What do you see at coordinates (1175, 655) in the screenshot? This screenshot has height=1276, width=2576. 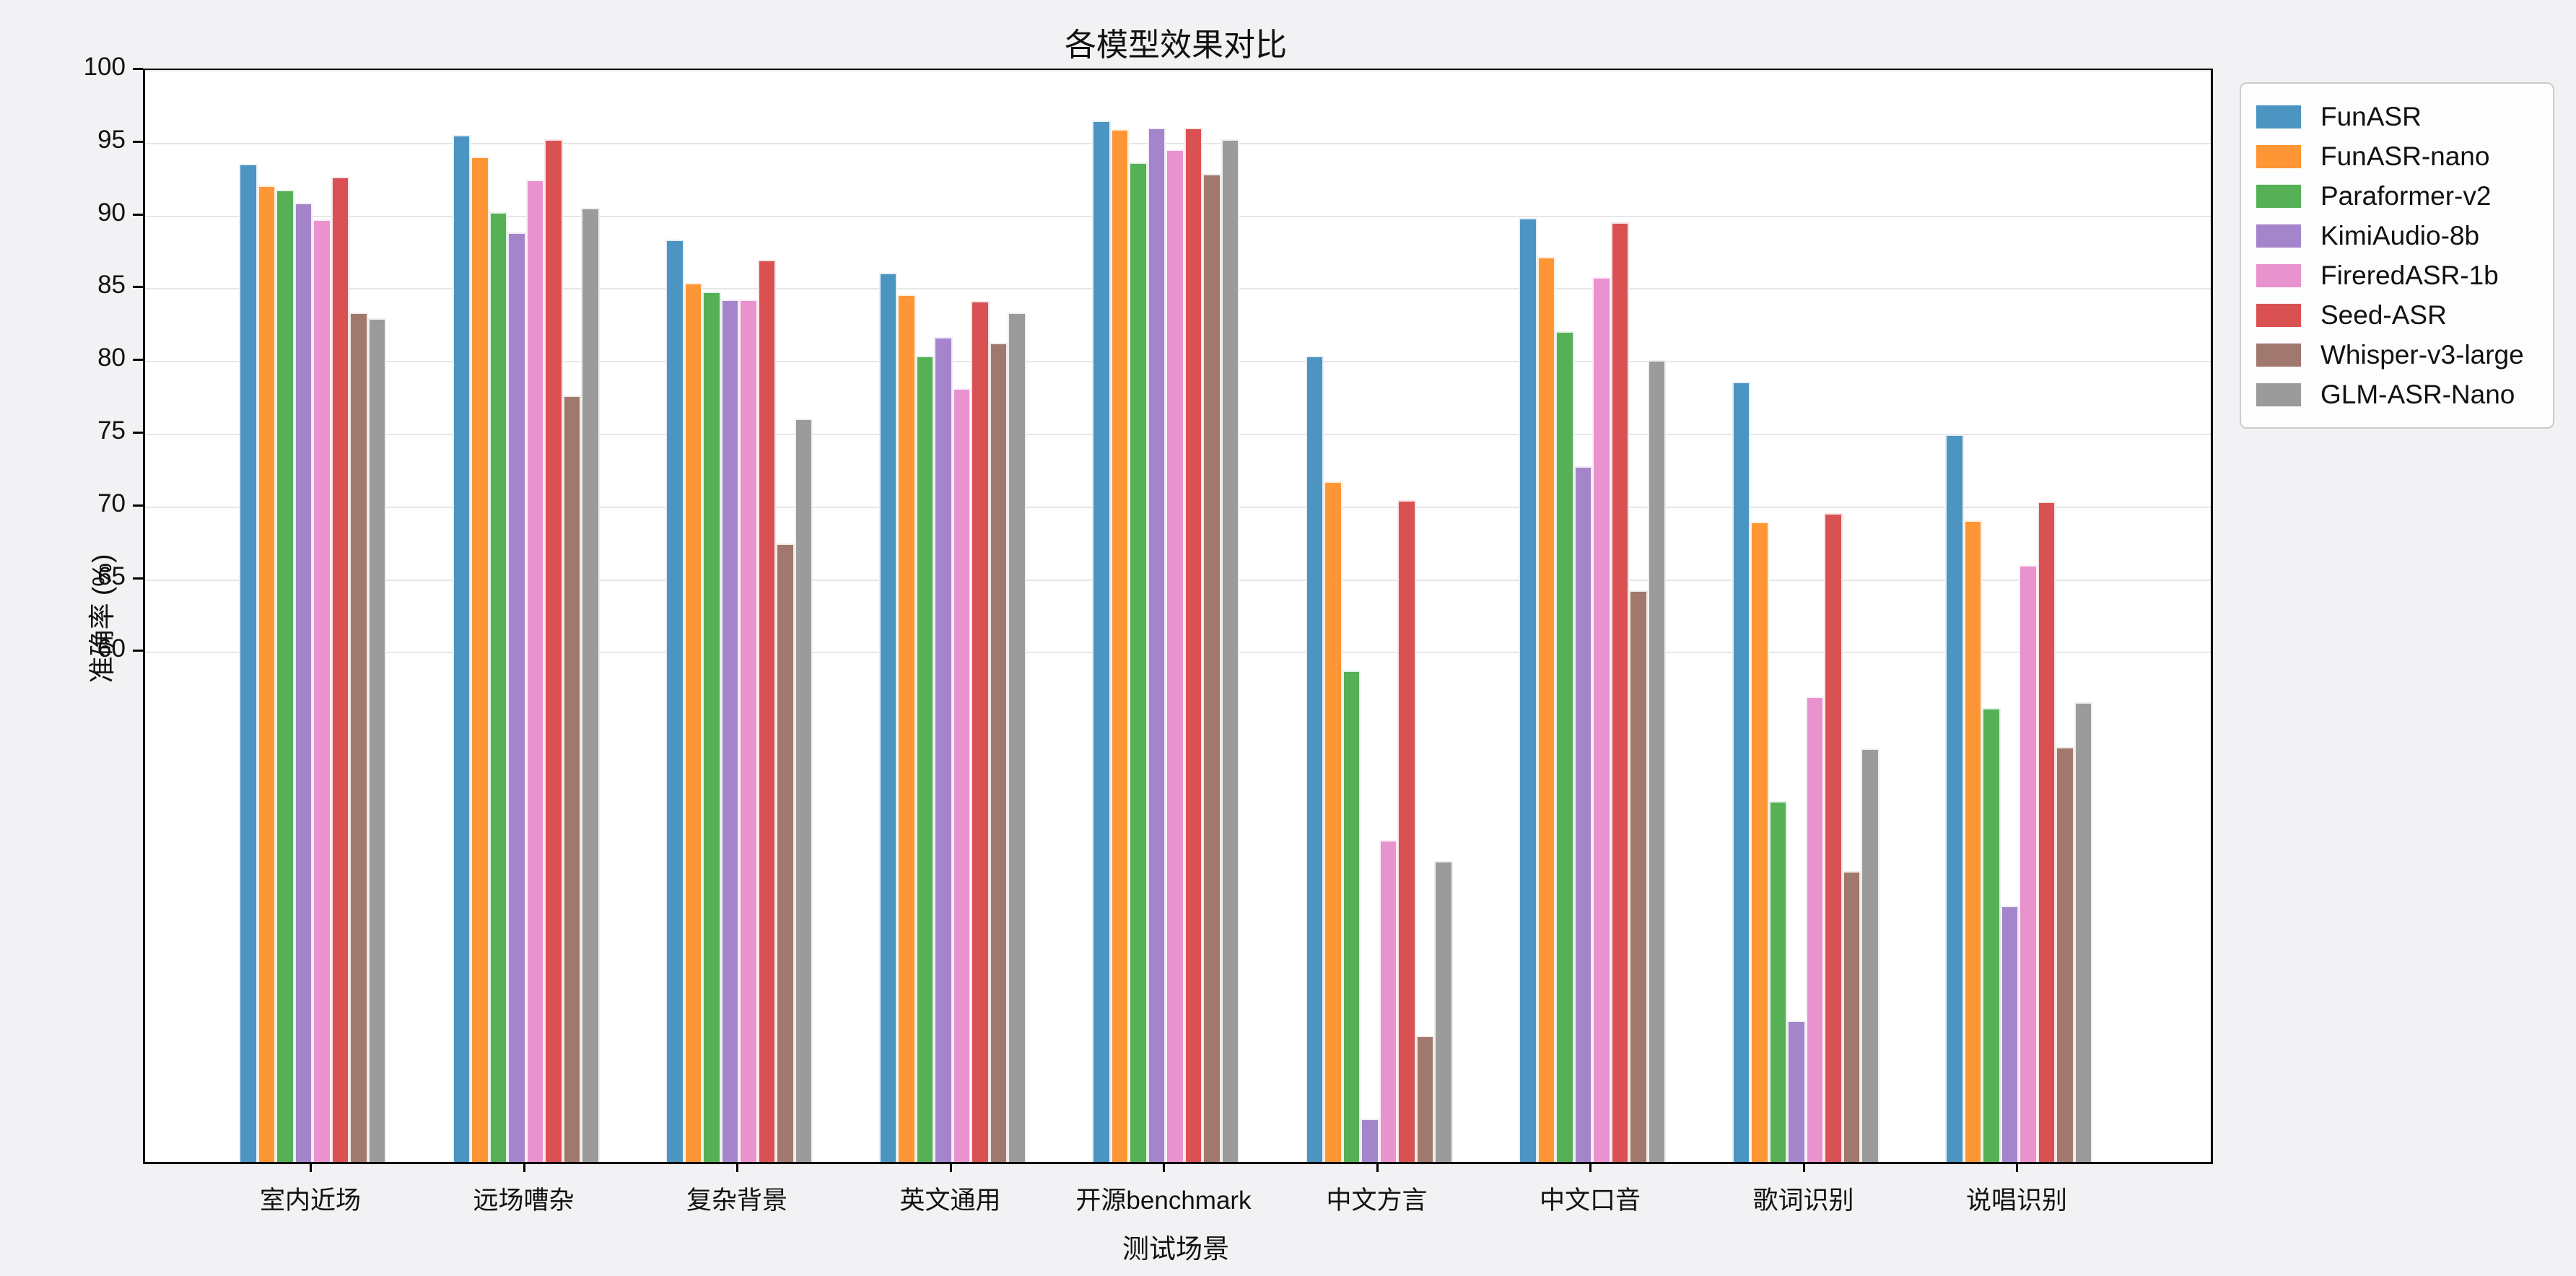 I see `bar-FireredASR-1b-开源benchmark` at bounding box center [1175, 655].